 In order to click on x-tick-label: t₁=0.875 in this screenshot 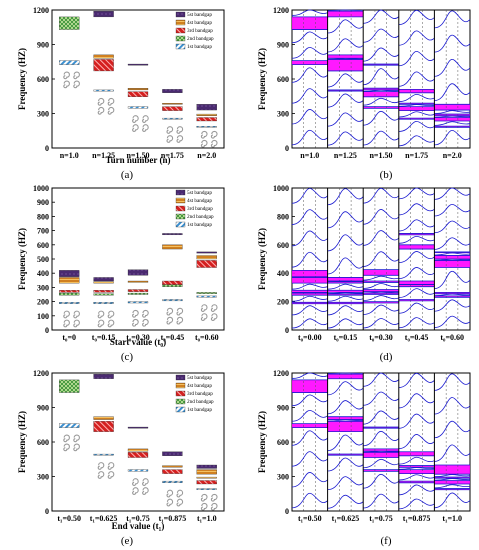, I will do `click(173, 518)`.